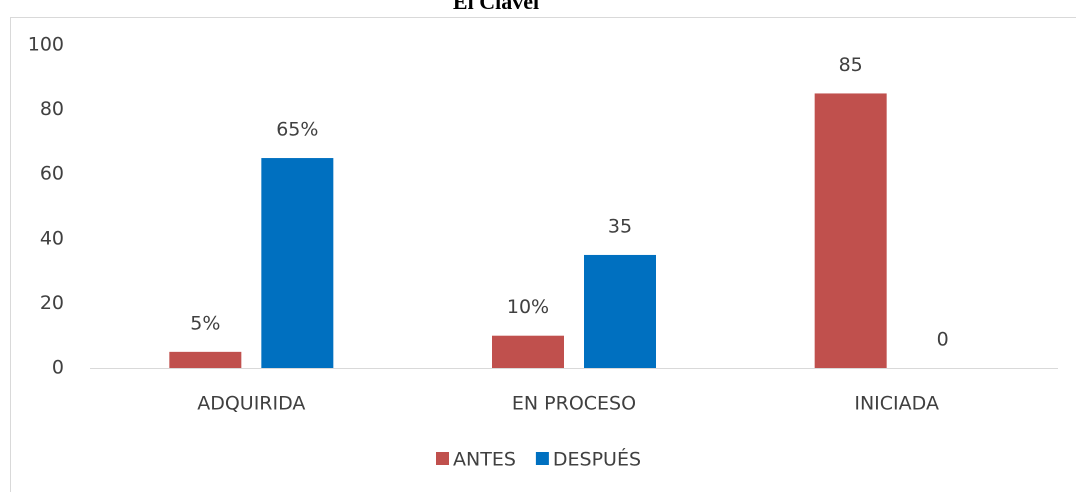  I want to click on legend-label: ANTES, so click(484, 460).